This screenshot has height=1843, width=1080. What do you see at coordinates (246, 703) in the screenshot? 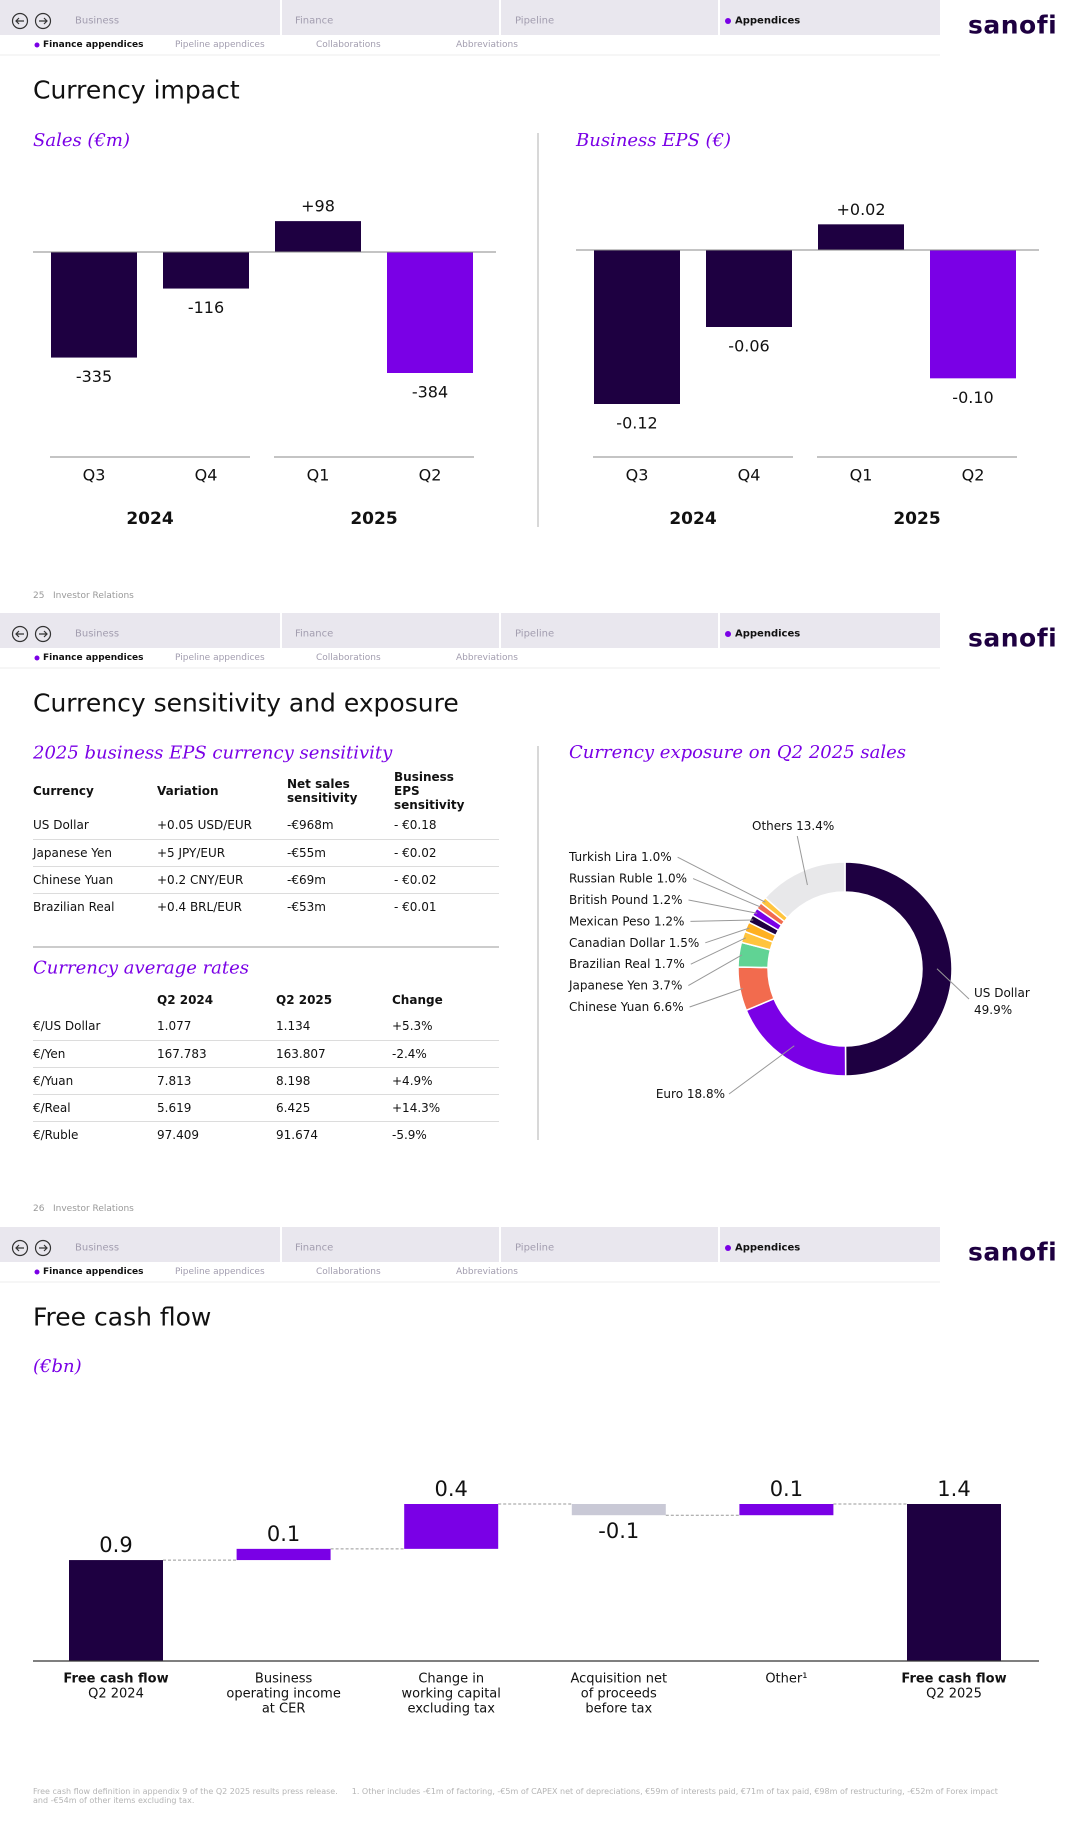
I see `slide-title: Currency sensitivity and exposure` at bounding box center [246, 703].